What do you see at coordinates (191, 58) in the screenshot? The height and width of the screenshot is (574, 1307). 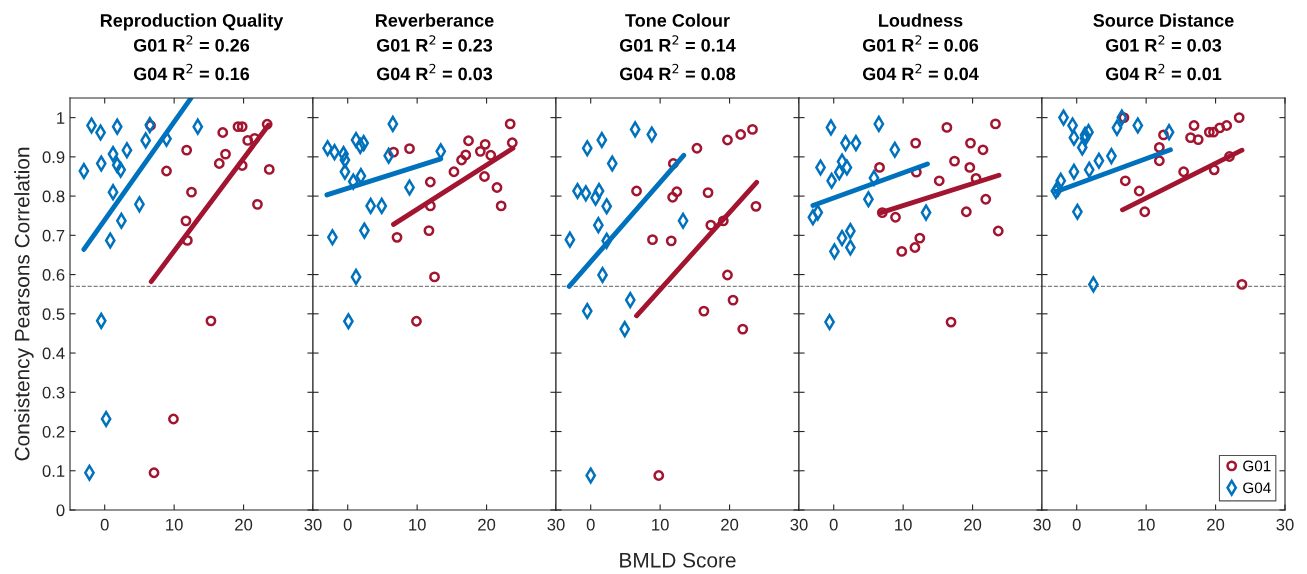 I see `text: G01 R$^{2}$ = 0.26 G04 R$^{2}$ = 0.16` at bounding box center [191, 58].